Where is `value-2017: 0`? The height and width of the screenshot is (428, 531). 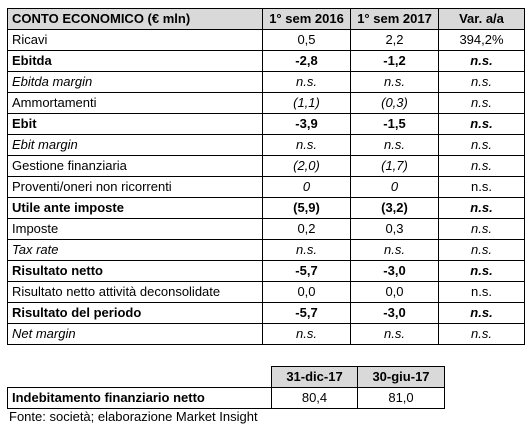
value-2017: 0 is located at coordinates (394, 187).